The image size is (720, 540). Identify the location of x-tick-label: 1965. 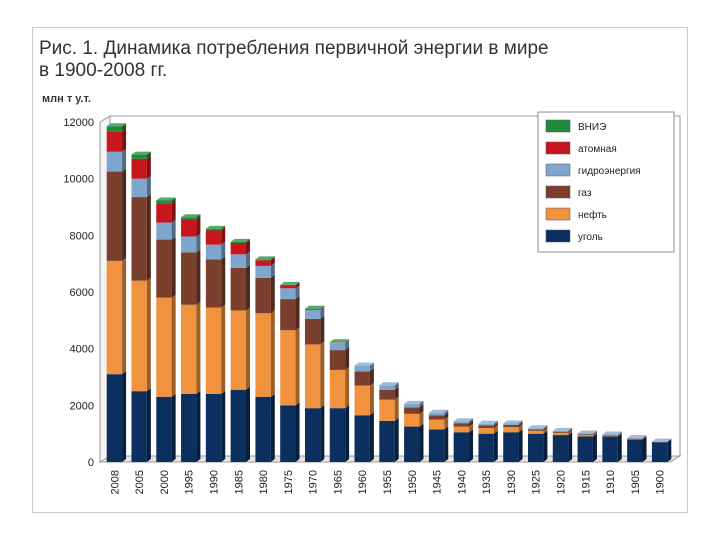
(338, 482).